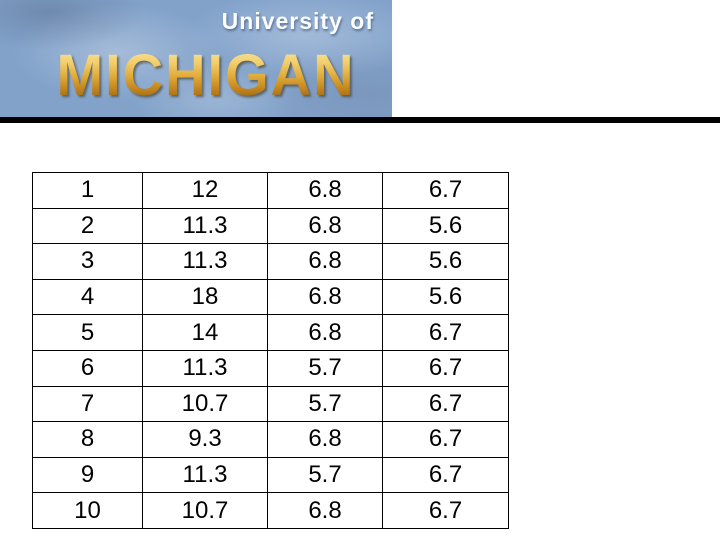 This screenshot has height=540, width=720. Describe the element at coordinates (360, 120) in the screenshot. I see `header-divider-line` at that location.